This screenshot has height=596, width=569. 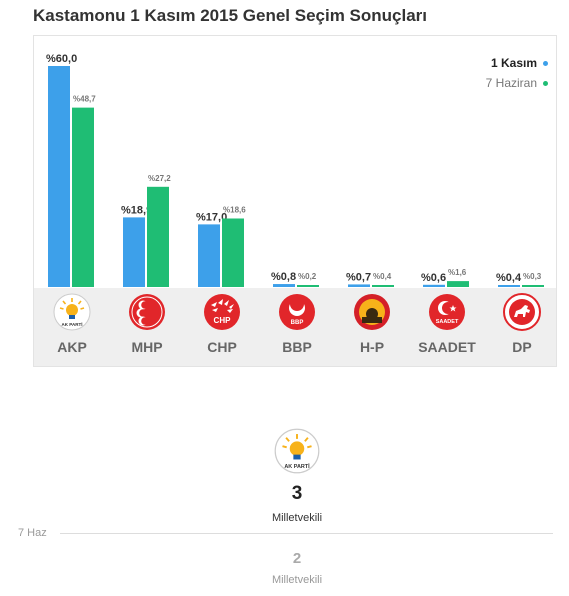 I want to click on bar-label-mhp-current: %18,9, so click(x=136, y=210).